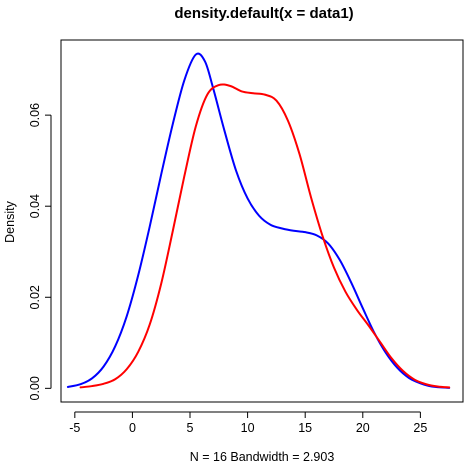 This screenshot has height=470, width=474. Describe the element at coordinates (40, 252) in the screenshot. I see `y-axis: 0.00 0.02 0.04 0.06` at that location.